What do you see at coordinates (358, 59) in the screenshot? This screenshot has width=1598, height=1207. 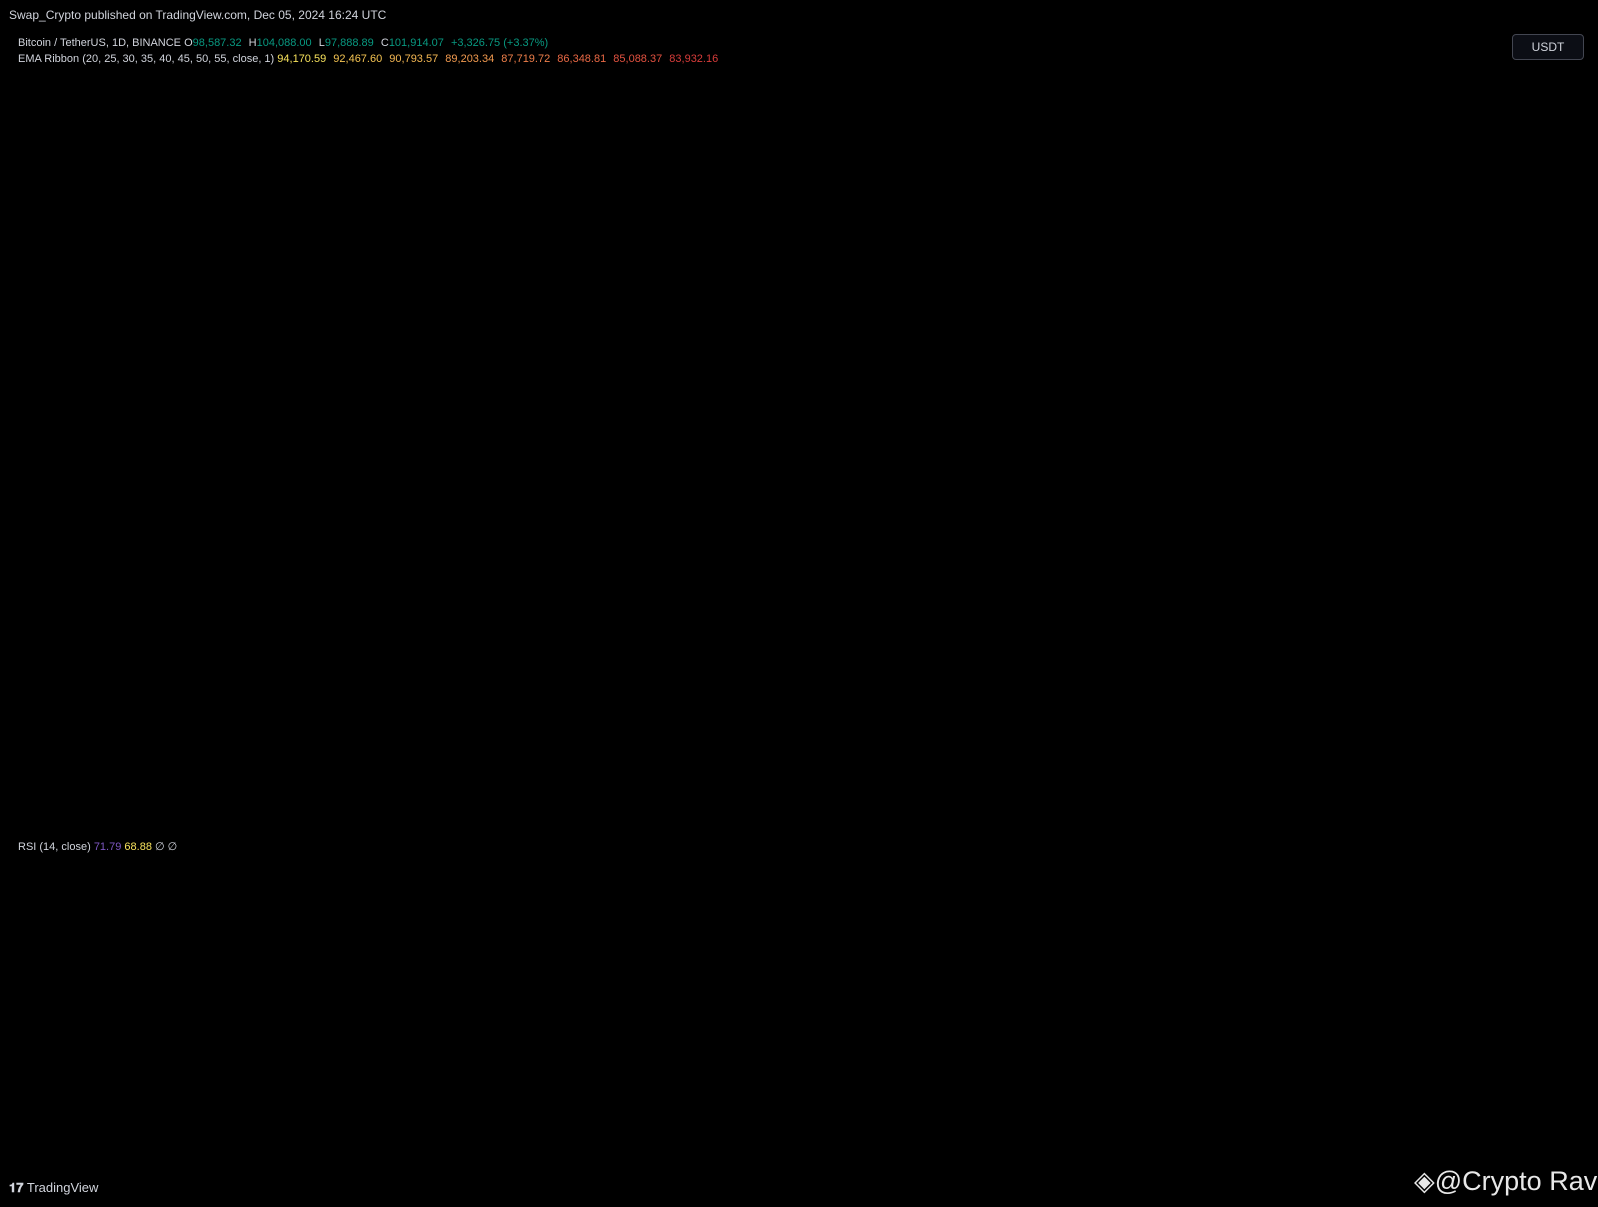 I see `ema-value: 92,467.60` at bounding box center [358, 59].